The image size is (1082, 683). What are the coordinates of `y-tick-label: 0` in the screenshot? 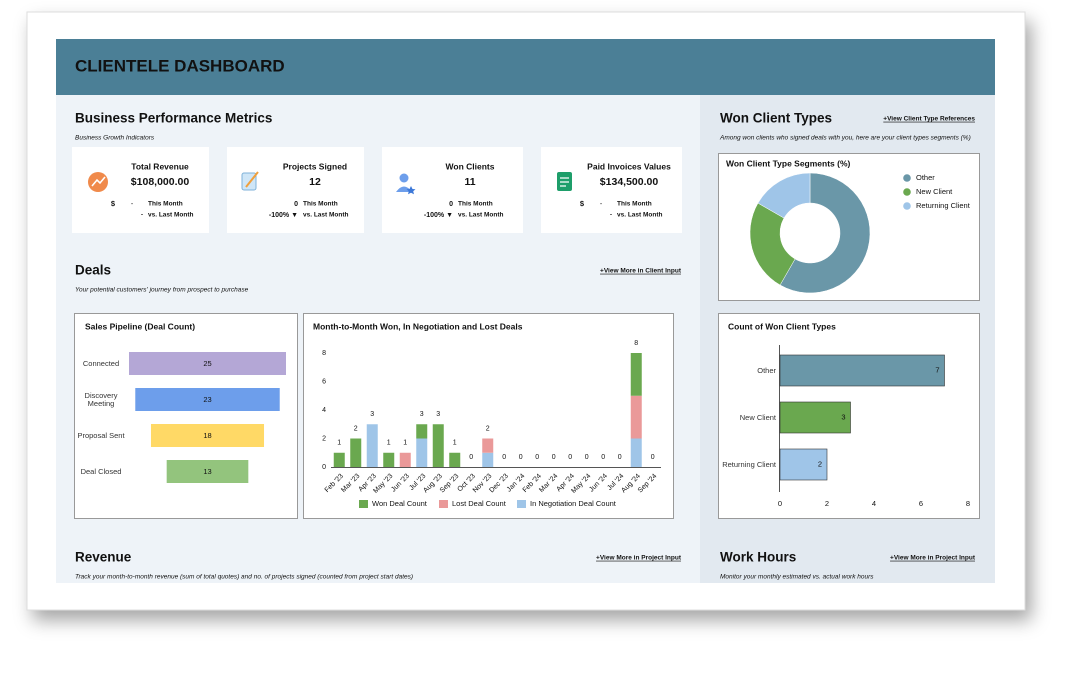 It's located at (324, 467).